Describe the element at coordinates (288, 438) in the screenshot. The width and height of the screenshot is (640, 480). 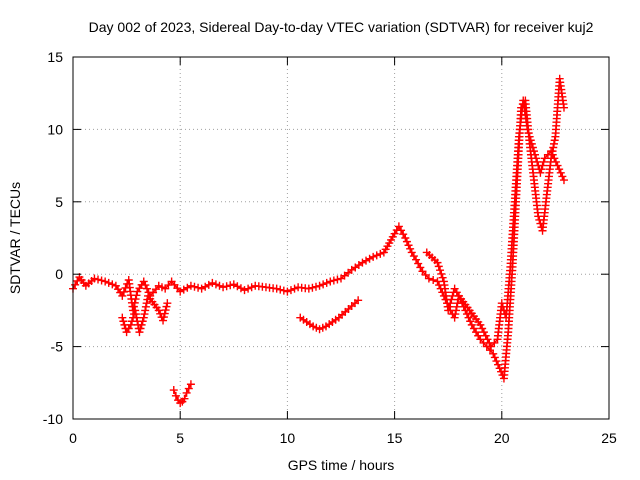
I see `x-tick-label: 10` at that location.